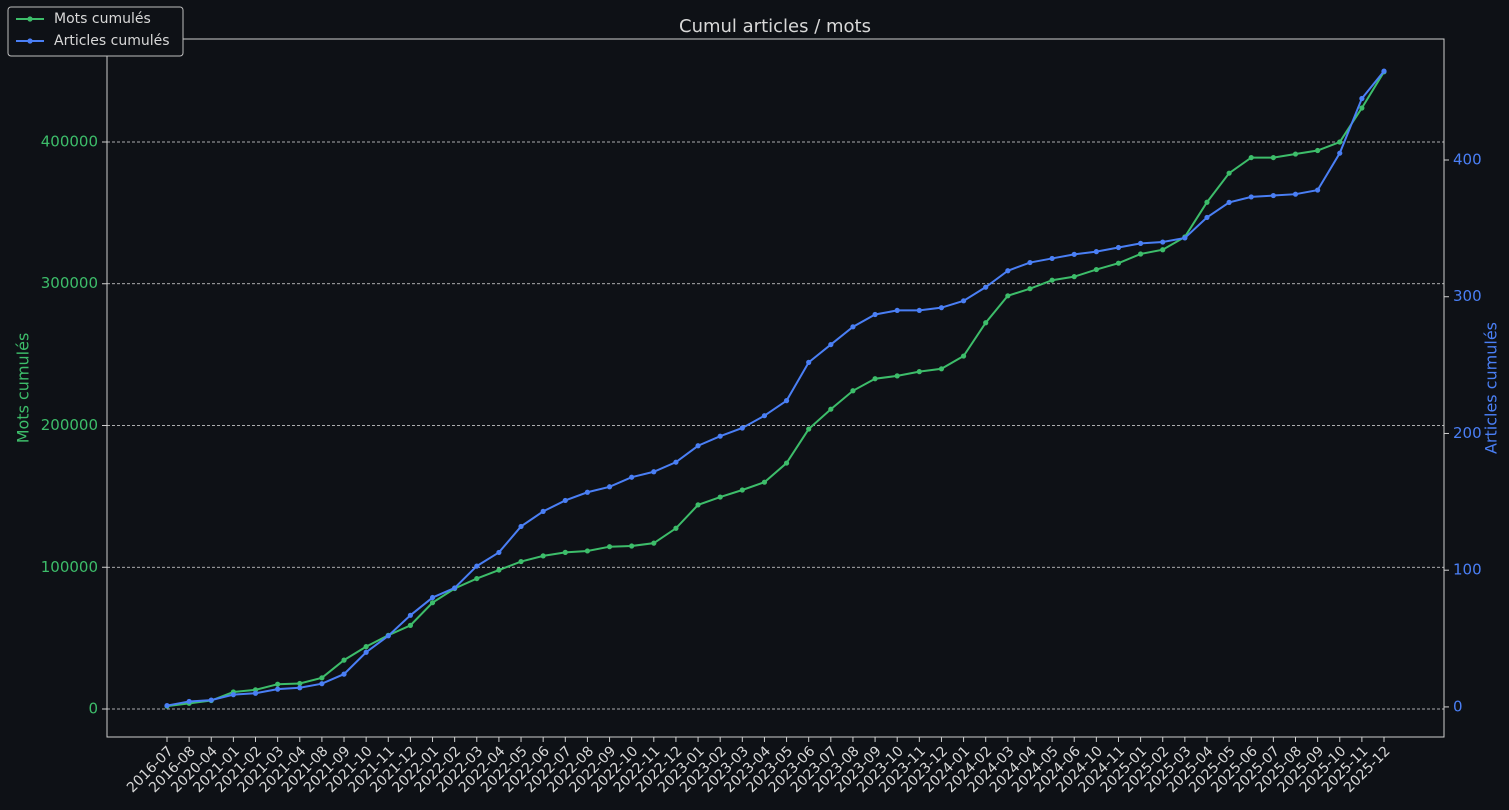  I want to click on y2-tick-label: 200, so click(1467, 433).